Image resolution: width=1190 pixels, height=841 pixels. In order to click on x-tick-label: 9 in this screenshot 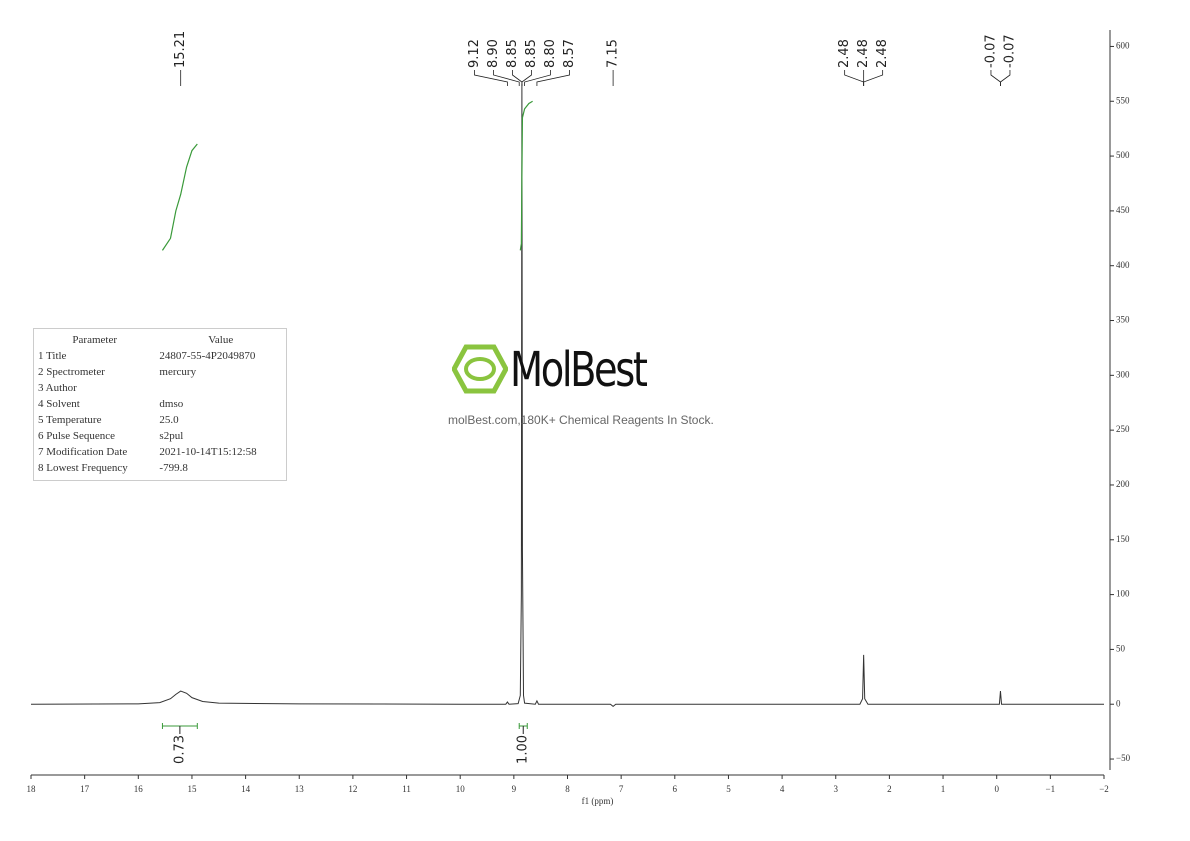, I will do `click(514, 789)`.